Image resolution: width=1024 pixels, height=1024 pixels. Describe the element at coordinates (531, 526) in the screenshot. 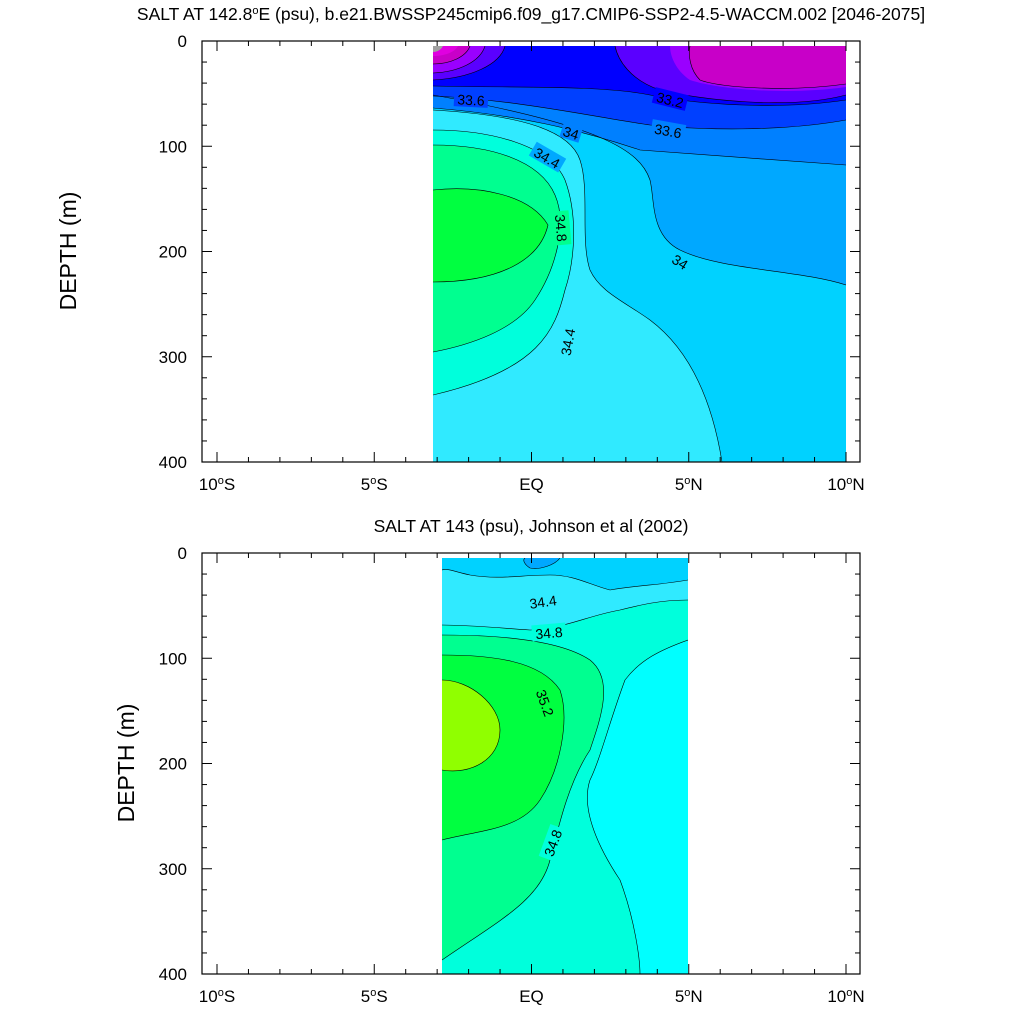

I see `panel-title: SALT AT 143 (psu), Johnson et al (2002)` at that location.